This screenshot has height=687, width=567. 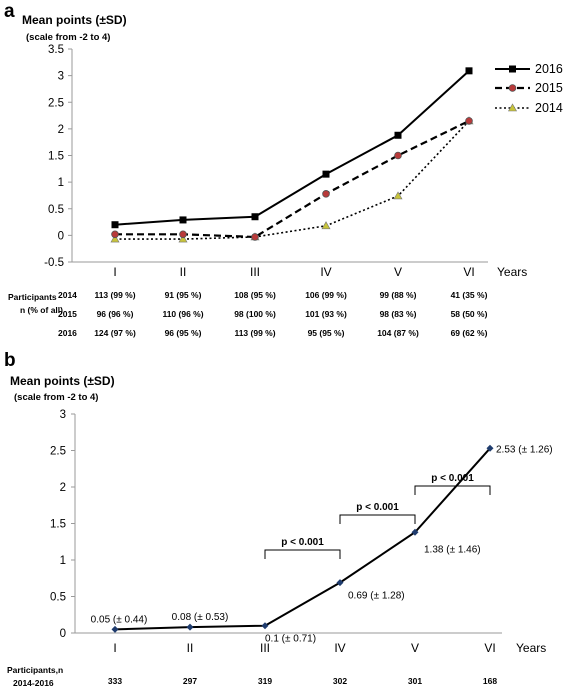 What do you see at coordinates (325, 272) in the screenshot?
I see `panel-a-x-tick-label: IV` at bounding box center [325, 272].